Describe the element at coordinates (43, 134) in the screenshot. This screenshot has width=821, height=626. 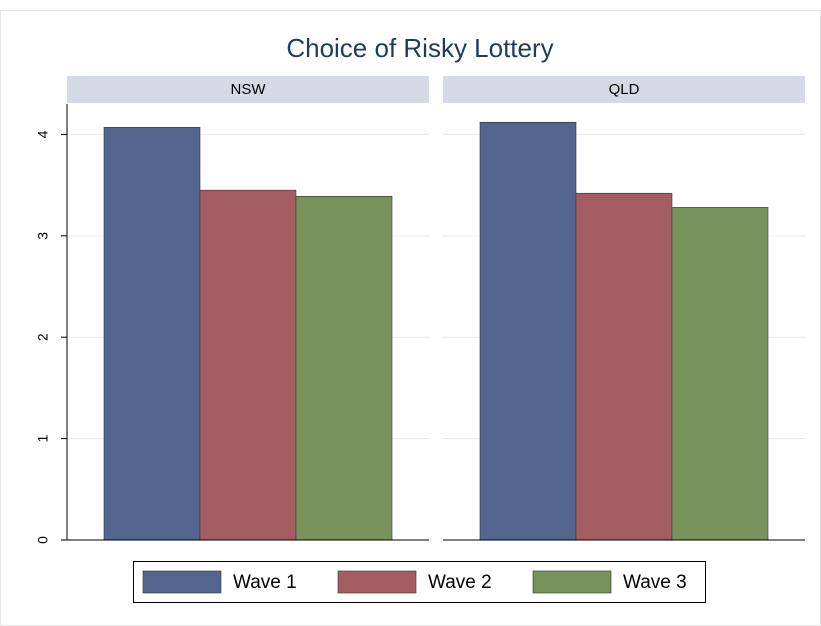
I see `y-tick-label: 4` at that location.